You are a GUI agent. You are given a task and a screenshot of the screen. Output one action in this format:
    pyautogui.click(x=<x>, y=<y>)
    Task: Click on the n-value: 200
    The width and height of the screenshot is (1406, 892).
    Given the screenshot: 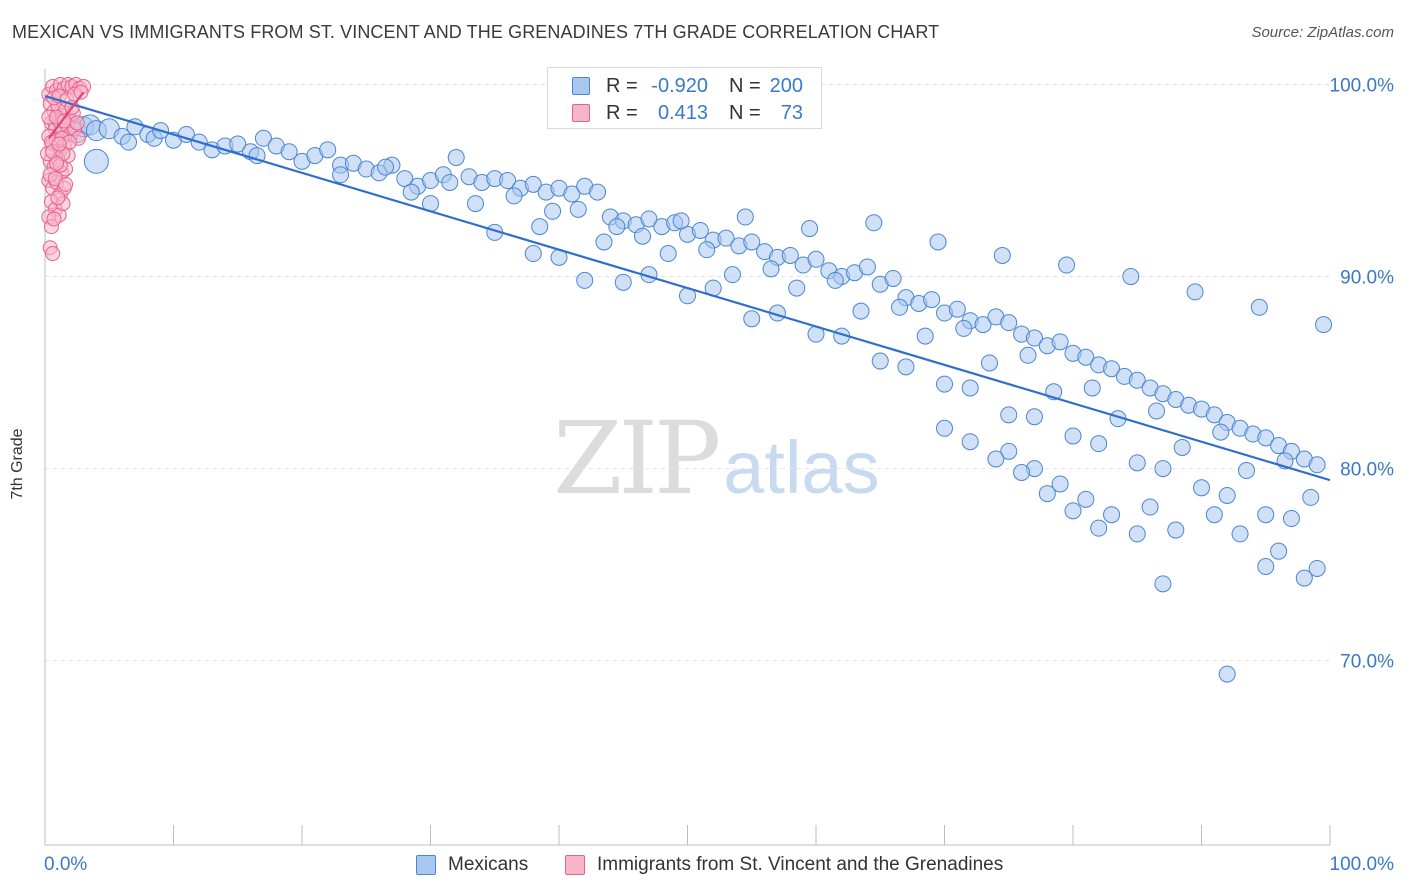 What is the action you would take?
    pyautogui.click(x=786, y=86)
    